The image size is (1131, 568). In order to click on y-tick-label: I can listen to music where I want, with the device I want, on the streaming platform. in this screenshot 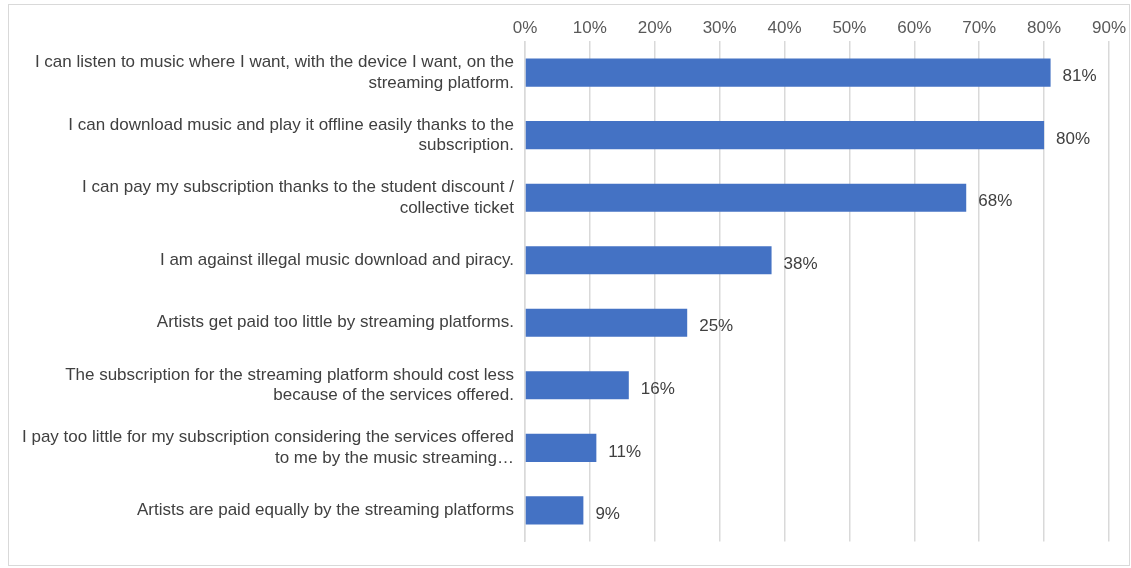, I will do `click(274, 72)`.